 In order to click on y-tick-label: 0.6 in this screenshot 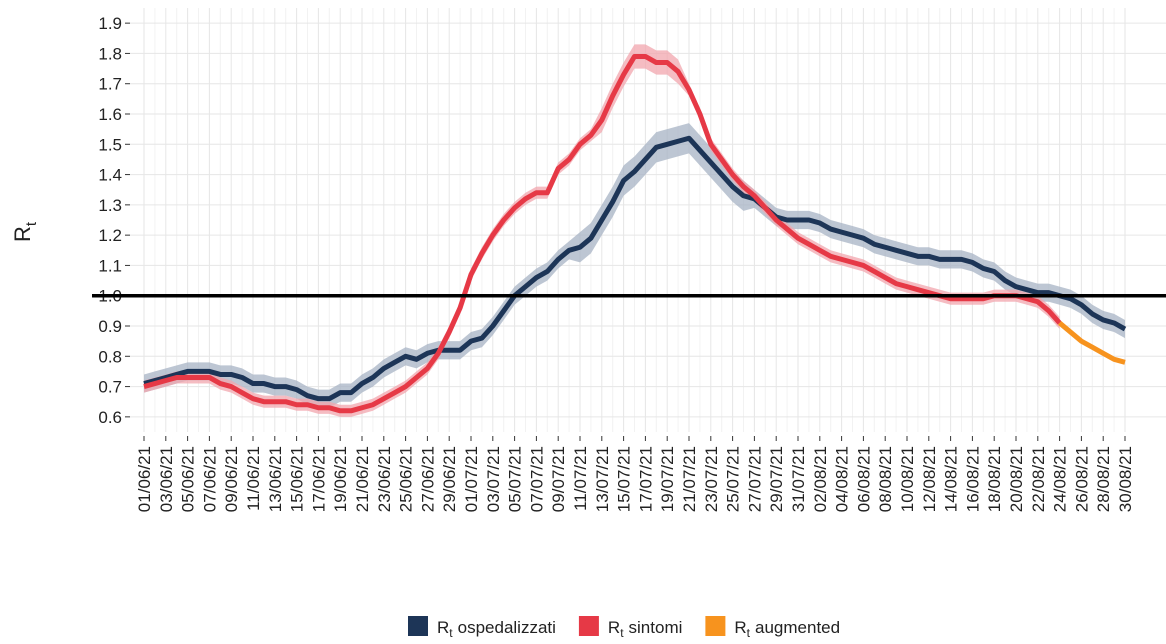, I will do `click(110, 417)`.